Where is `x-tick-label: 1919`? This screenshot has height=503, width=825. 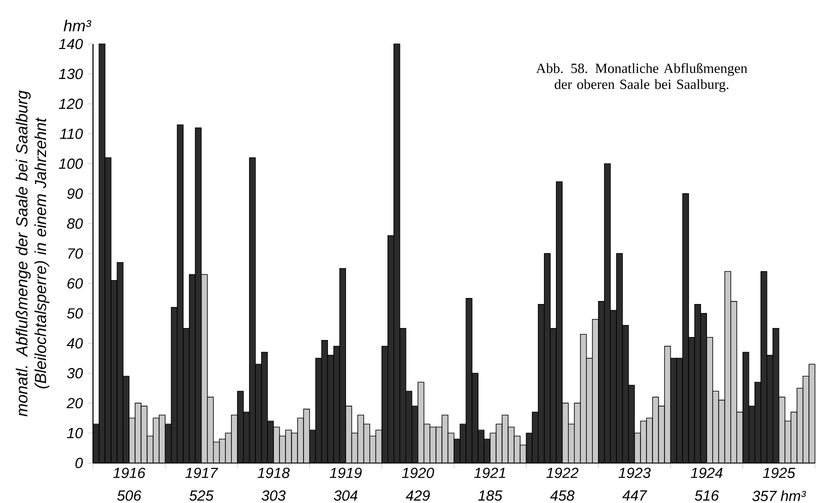
x-tick-label: 1919 is located at coordinates (346, 473).